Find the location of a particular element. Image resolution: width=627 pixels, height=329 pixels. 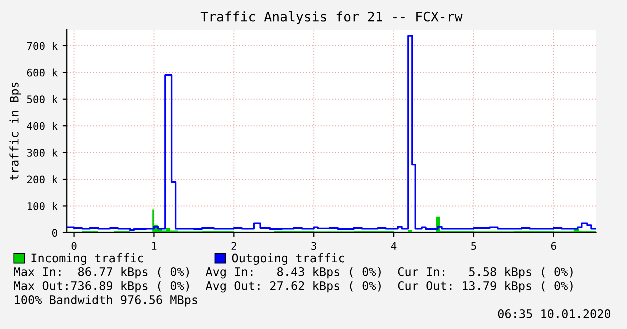

legend-label: Outgoing traffic is located at coordinates (288, 260).